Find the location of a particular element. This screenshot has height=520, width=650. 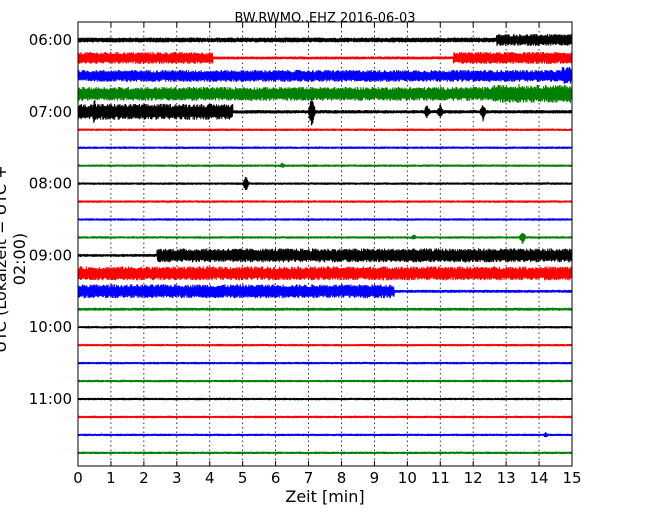

x-tick-label: 1 is located at coordinates (111, 478).